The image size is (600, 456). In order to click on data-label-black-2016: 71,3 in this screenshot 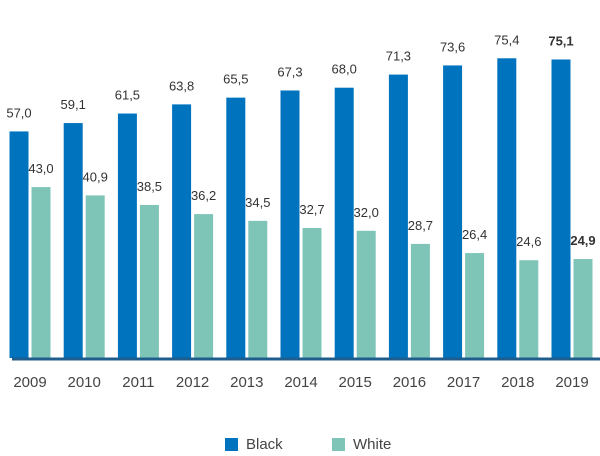, I will do `click(398, 56)`.